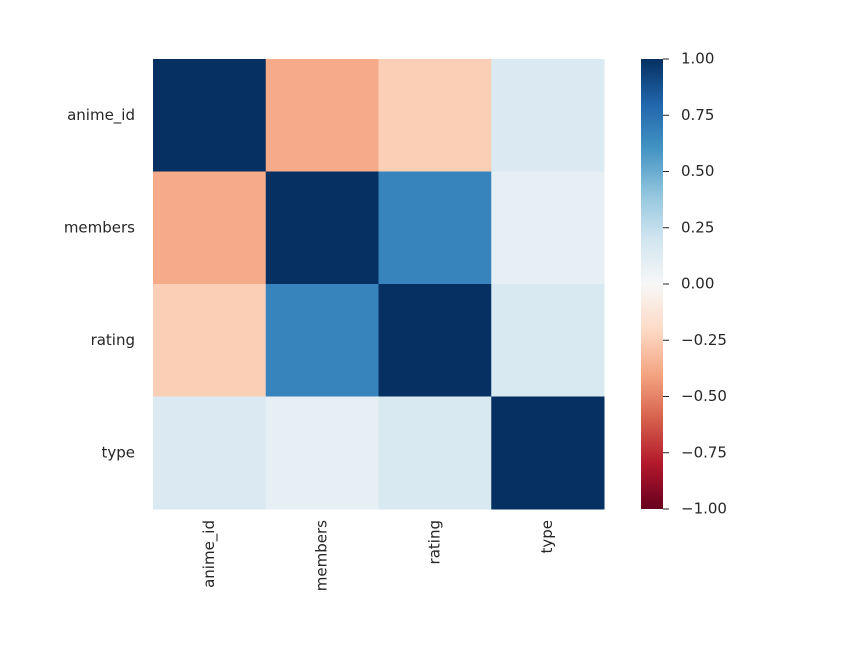 Image resolution: width=844 pixels, height=648 pixels. I want to click on colorbar-tick-label: 0.50, so click(697, 171).